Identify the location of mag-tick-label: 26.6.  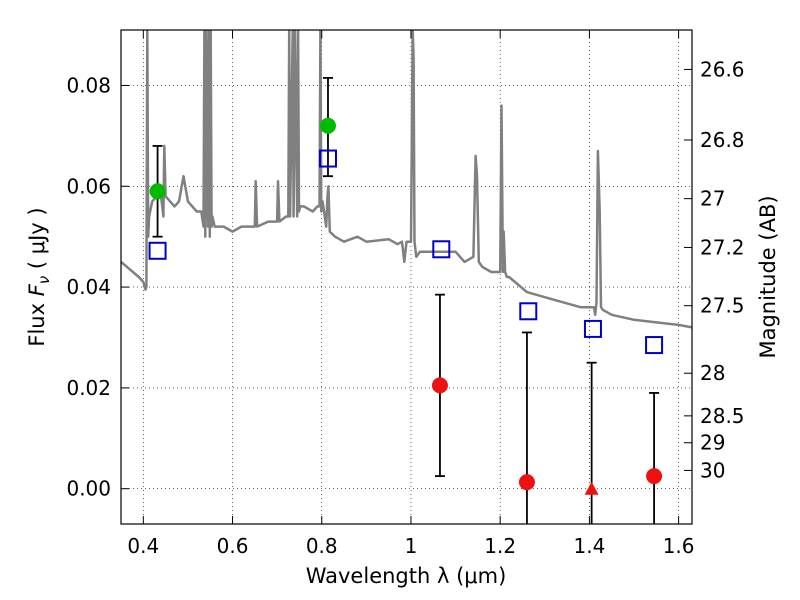
(722, 69).